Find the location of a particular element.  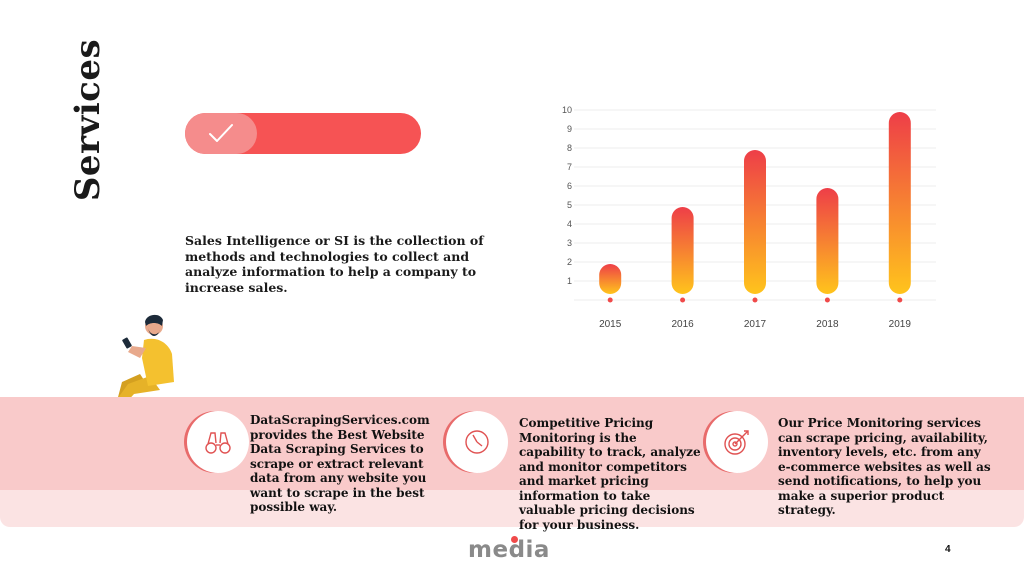

bar-2019 is located at coordinates (899, 203).